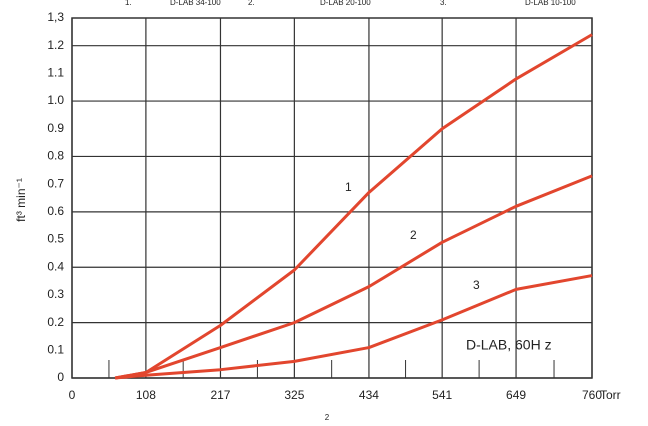  What do you see at coordinates (55, 211) in the screenshot?
I see `y-tick-label: 0.6` at bounding box center [55, 211].